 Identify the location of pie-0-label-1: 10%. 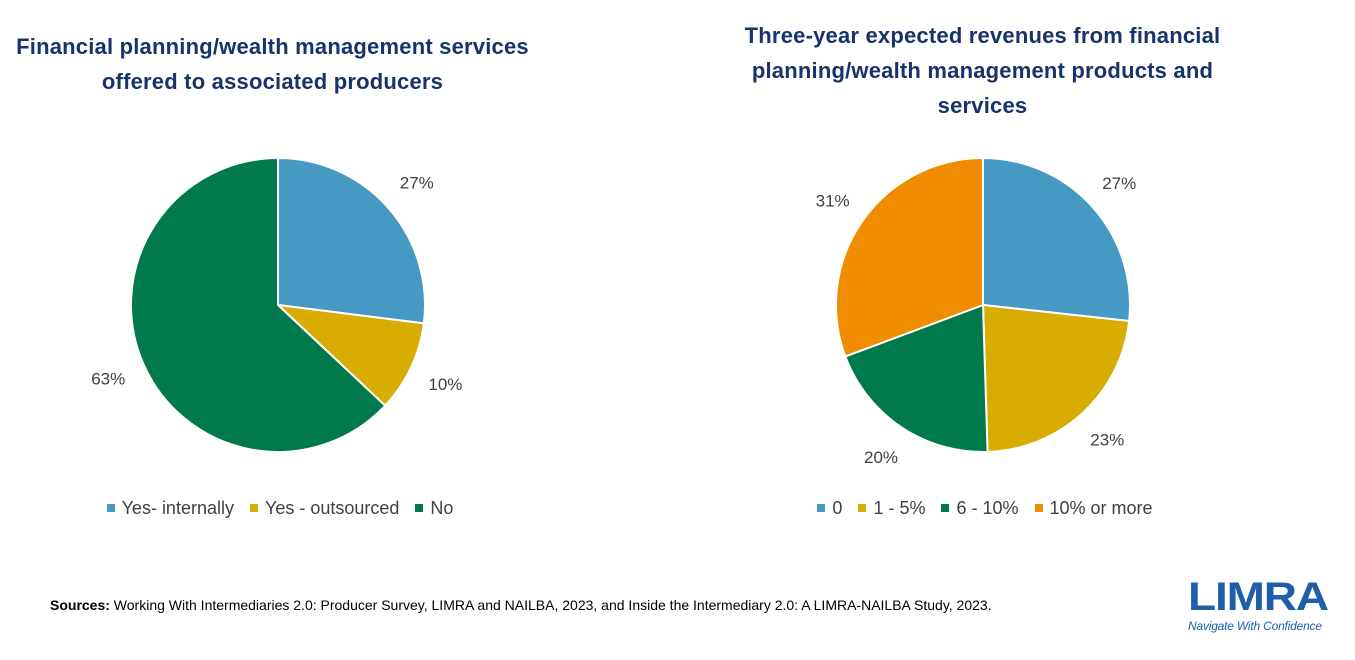
(445, 384).